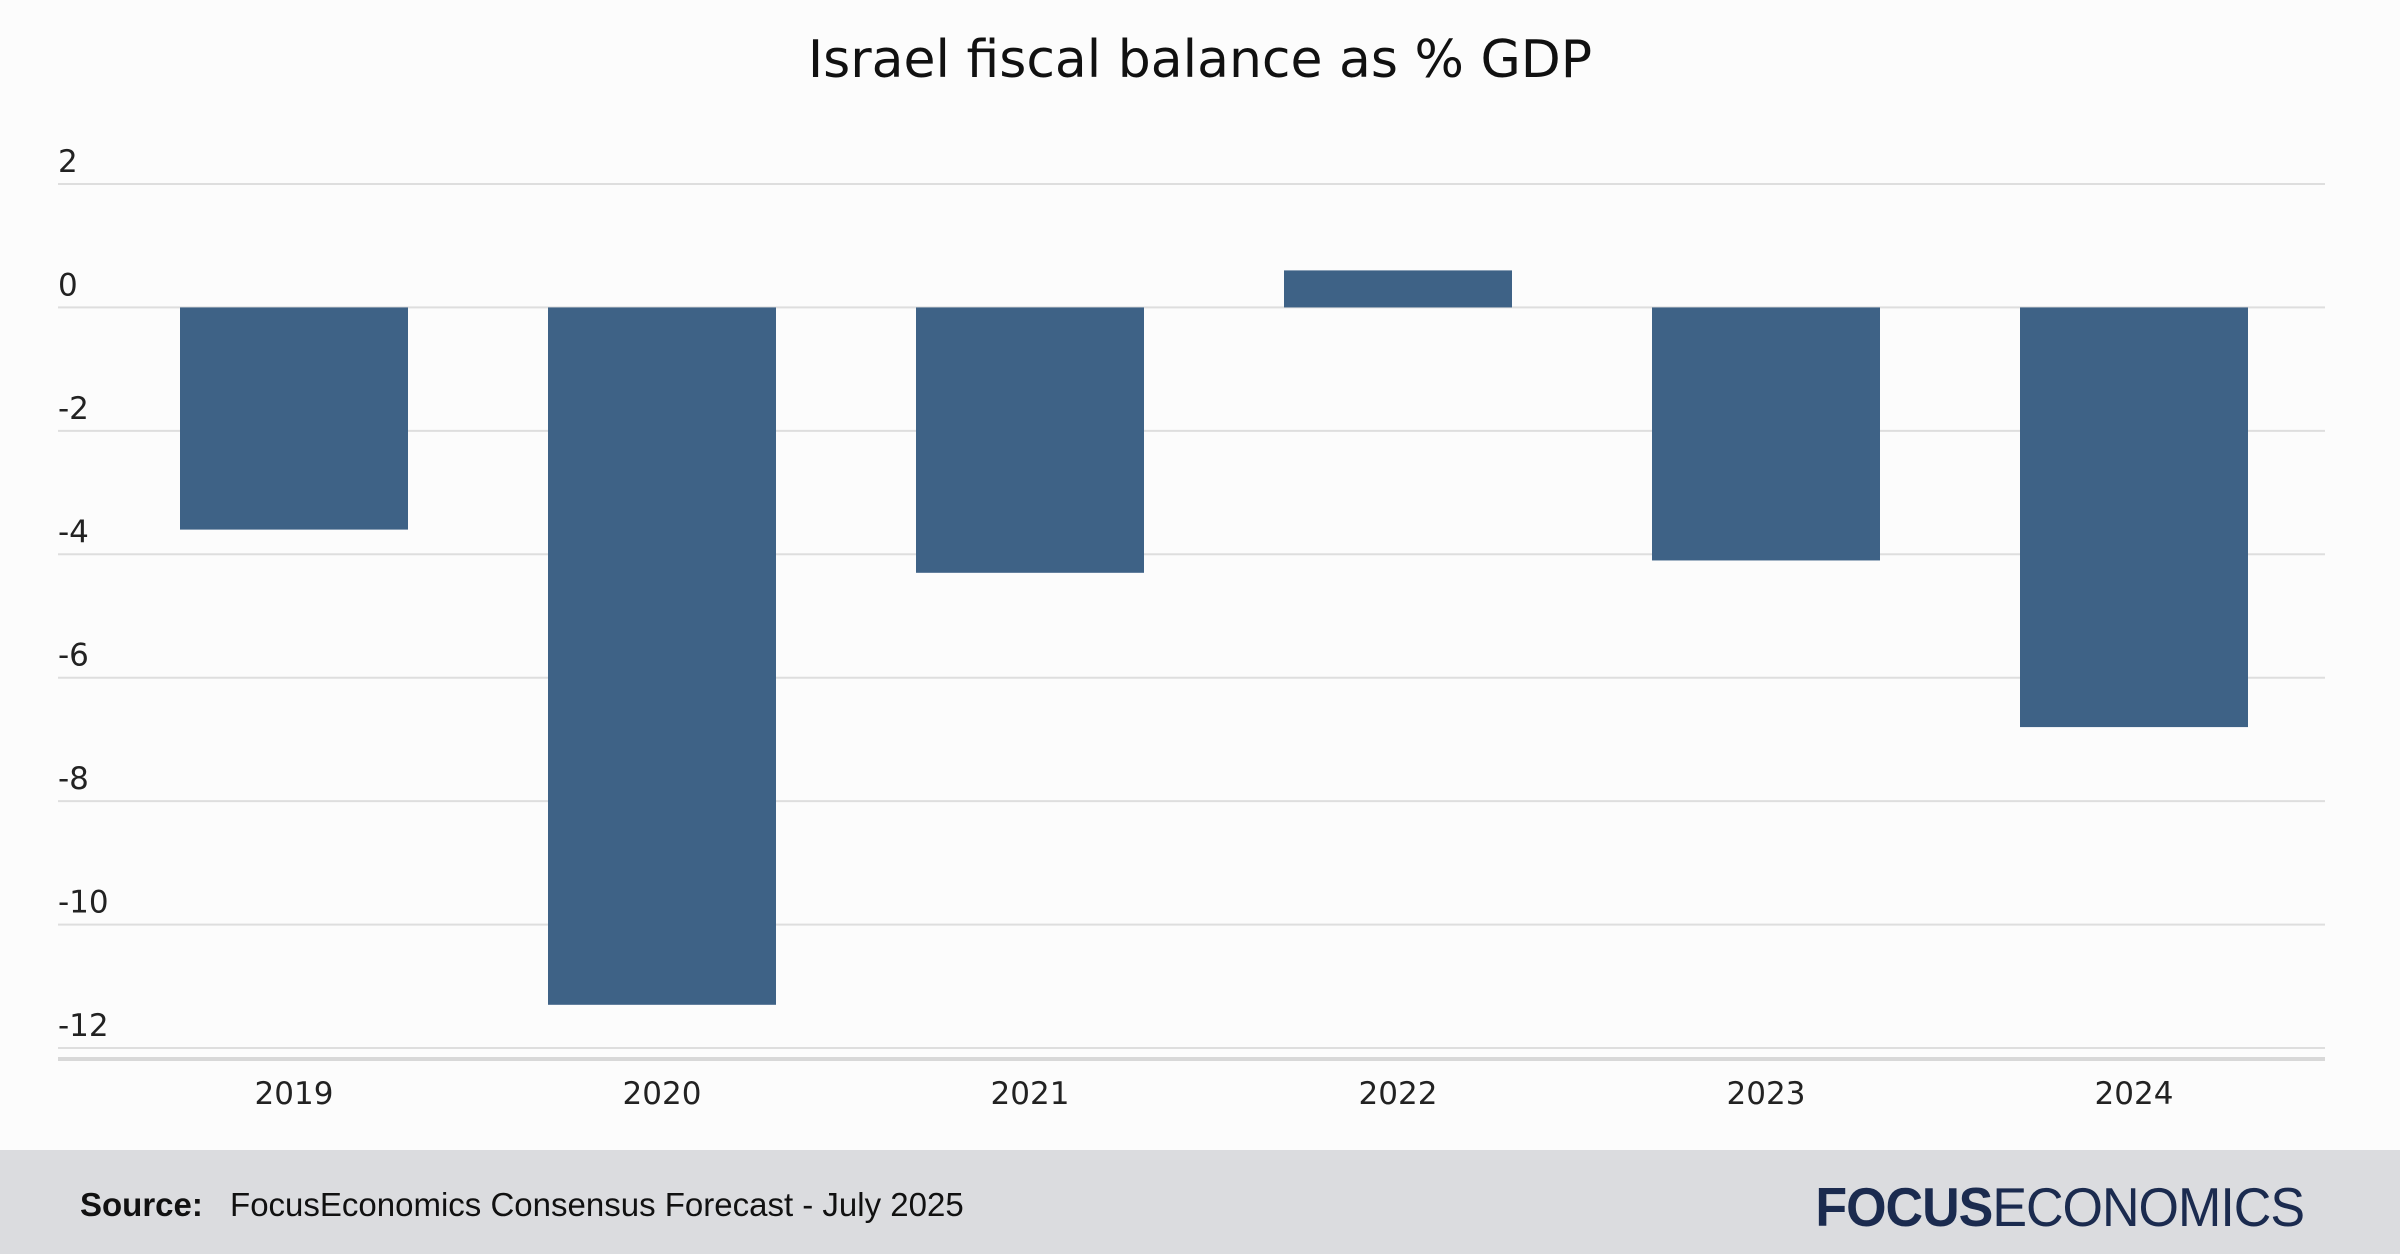  What do you see at coordinates (2148, 1208) in the screenshot?
I see `logo-economics: ECONOMICS` at bounding box center [2148, 1208].